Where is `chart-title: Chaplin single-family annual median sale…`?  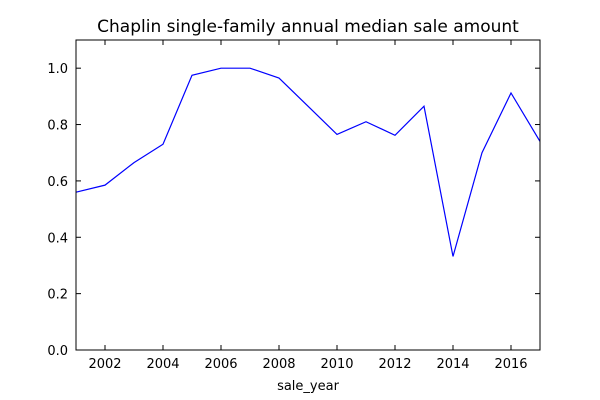 chart-title: Chaplin single-family annual median sale… is located at coordinates (308, 27).